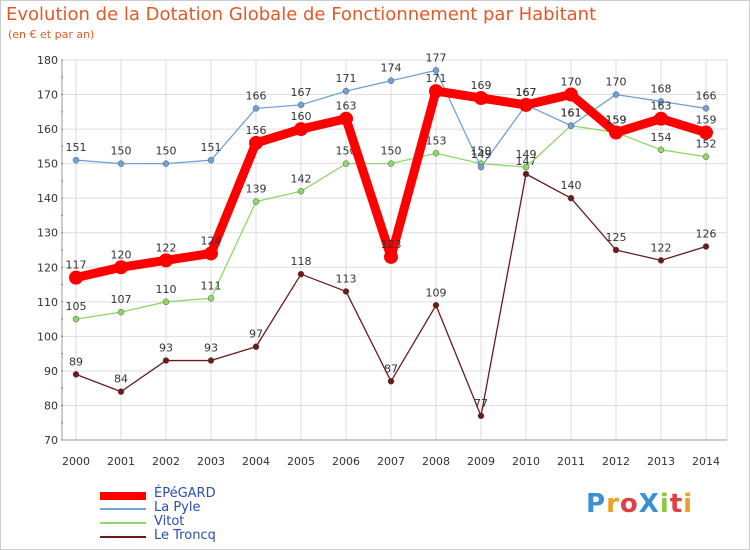  I want to click on data-label--p-gard: 167, so click(526, 92).